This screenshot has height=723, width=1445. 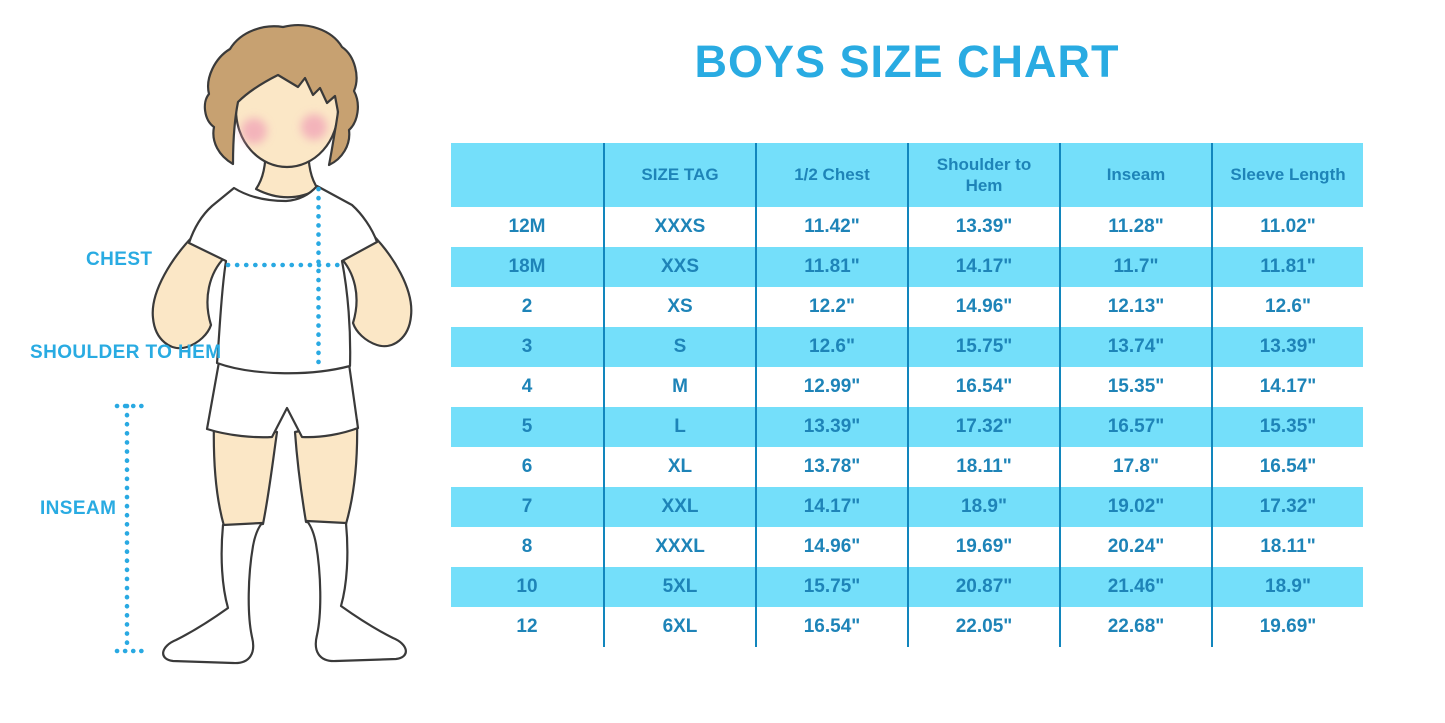 What do you see at coordinates (831, 387) in the screenshot?
I see `cell-half-chest: 12.99"` at bounding box center [831, 387].